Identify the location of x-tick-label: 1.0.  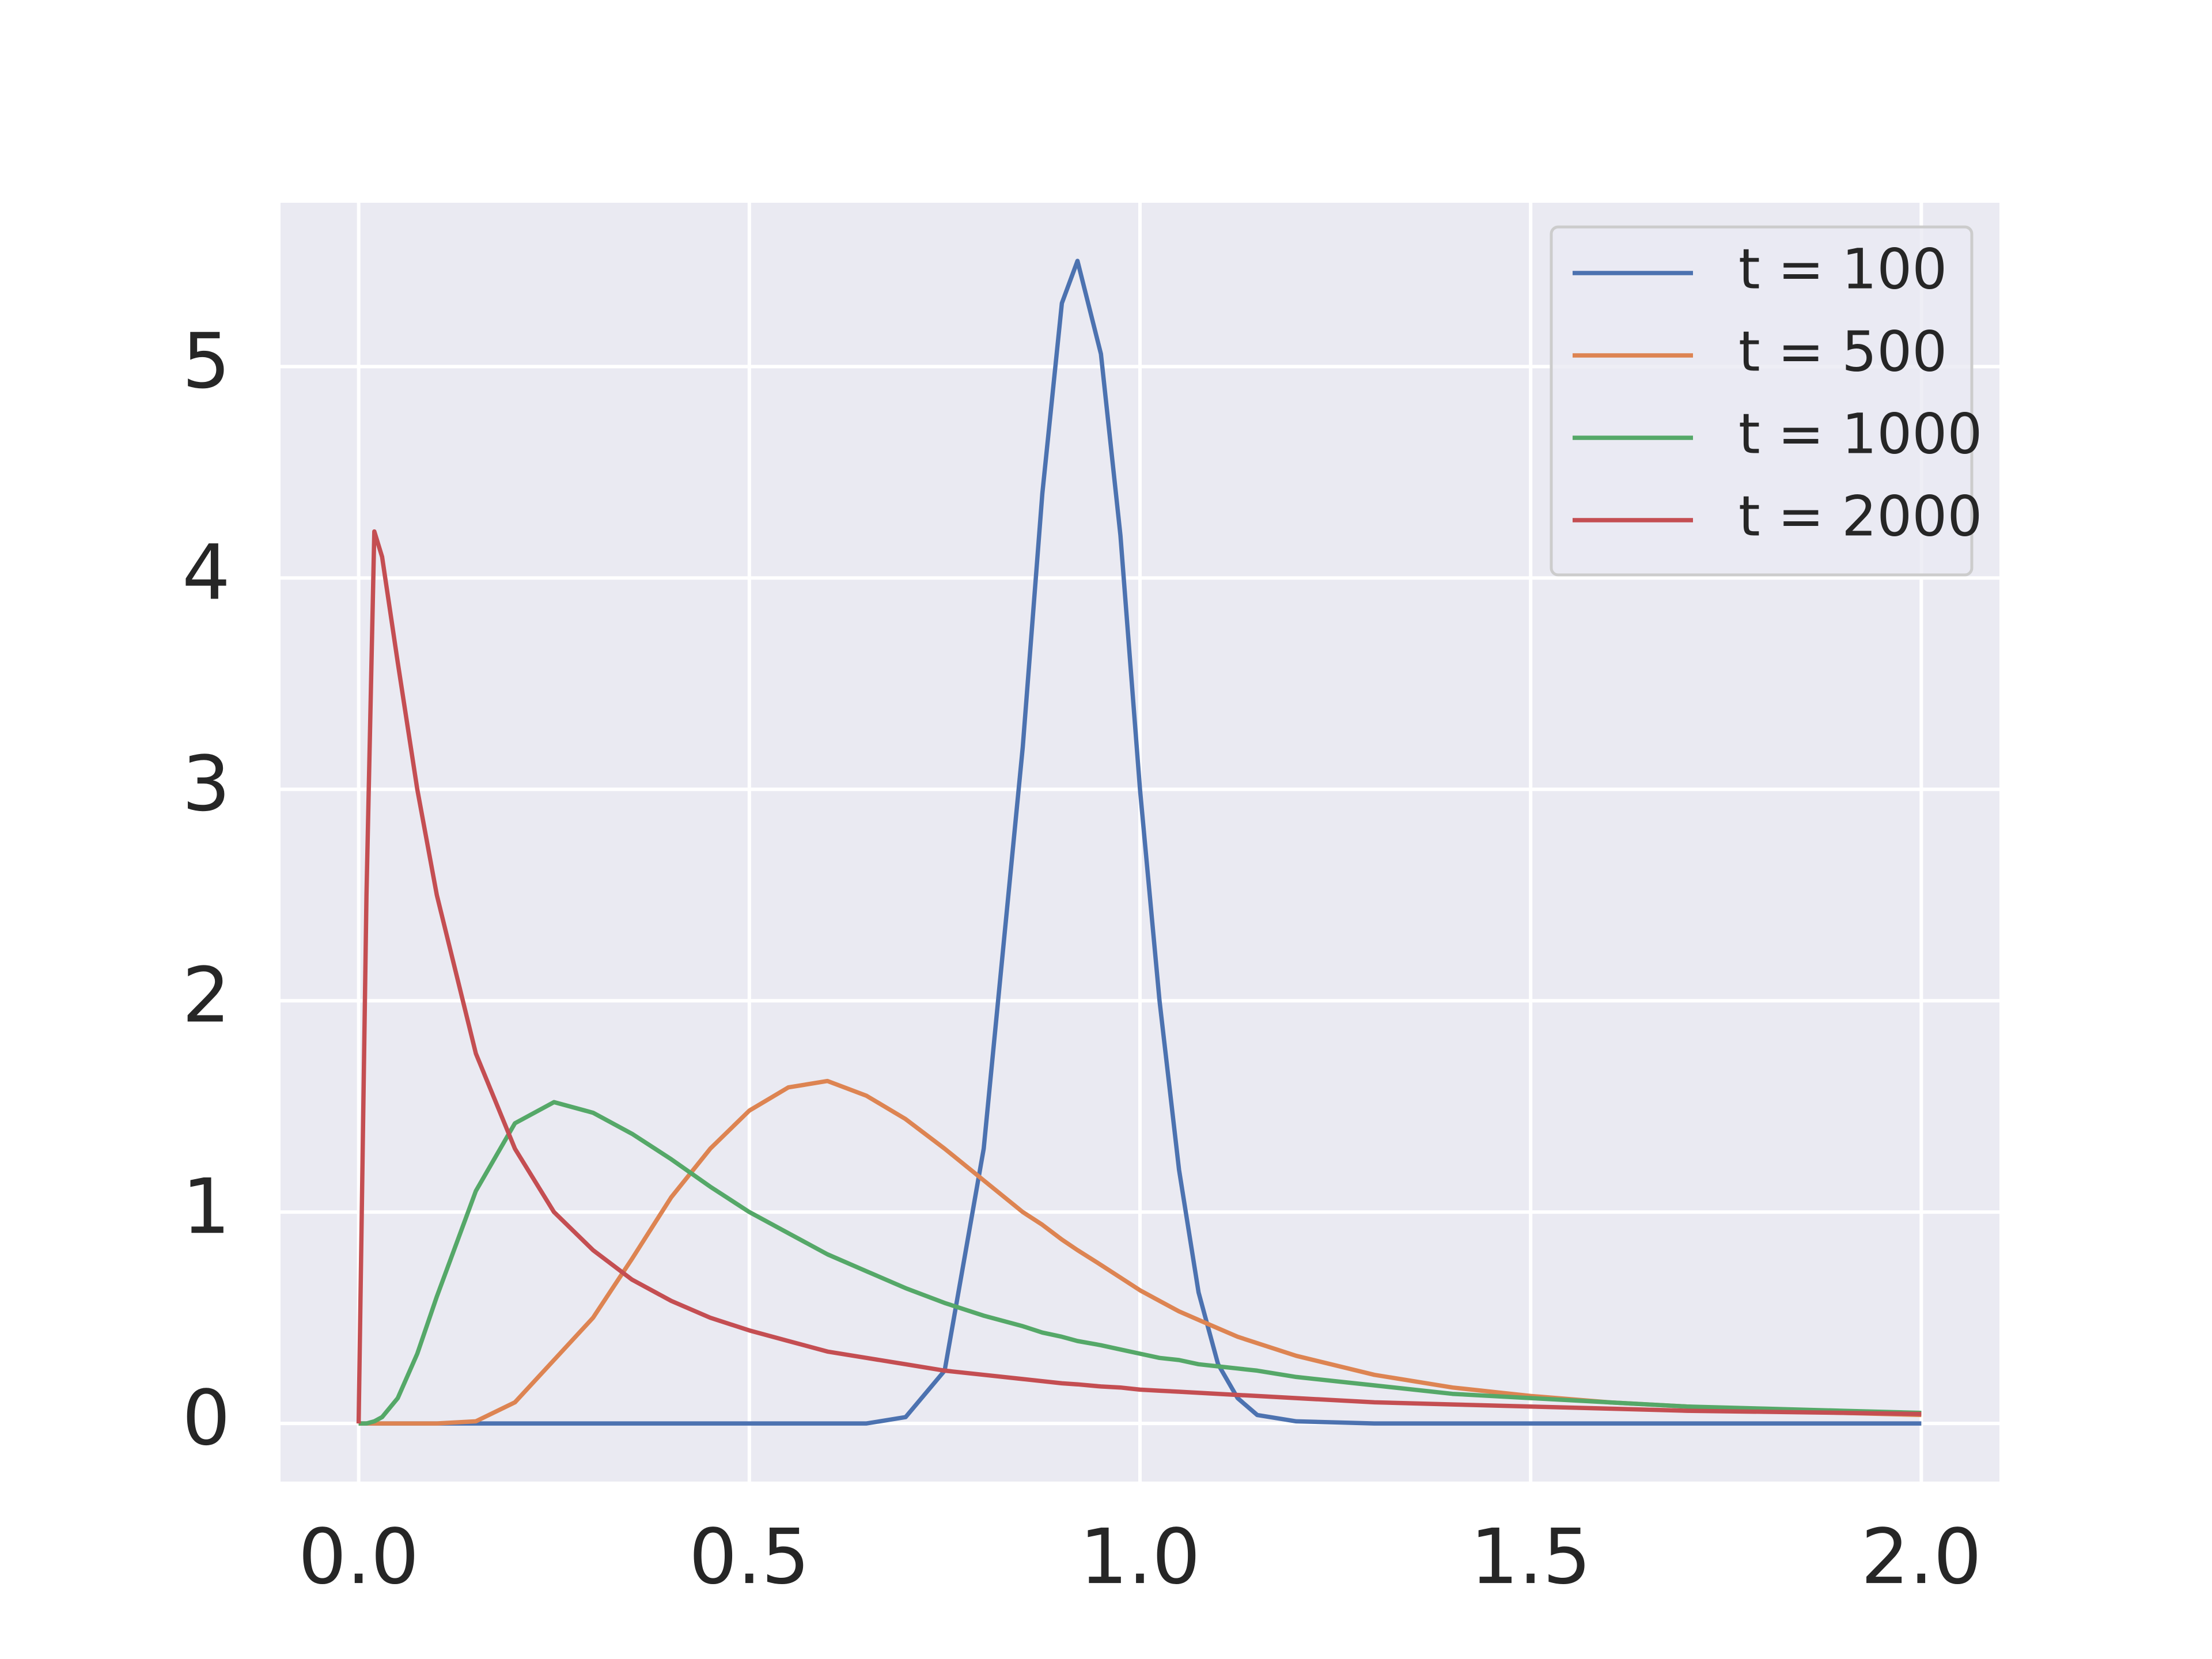
(1140, 1557).